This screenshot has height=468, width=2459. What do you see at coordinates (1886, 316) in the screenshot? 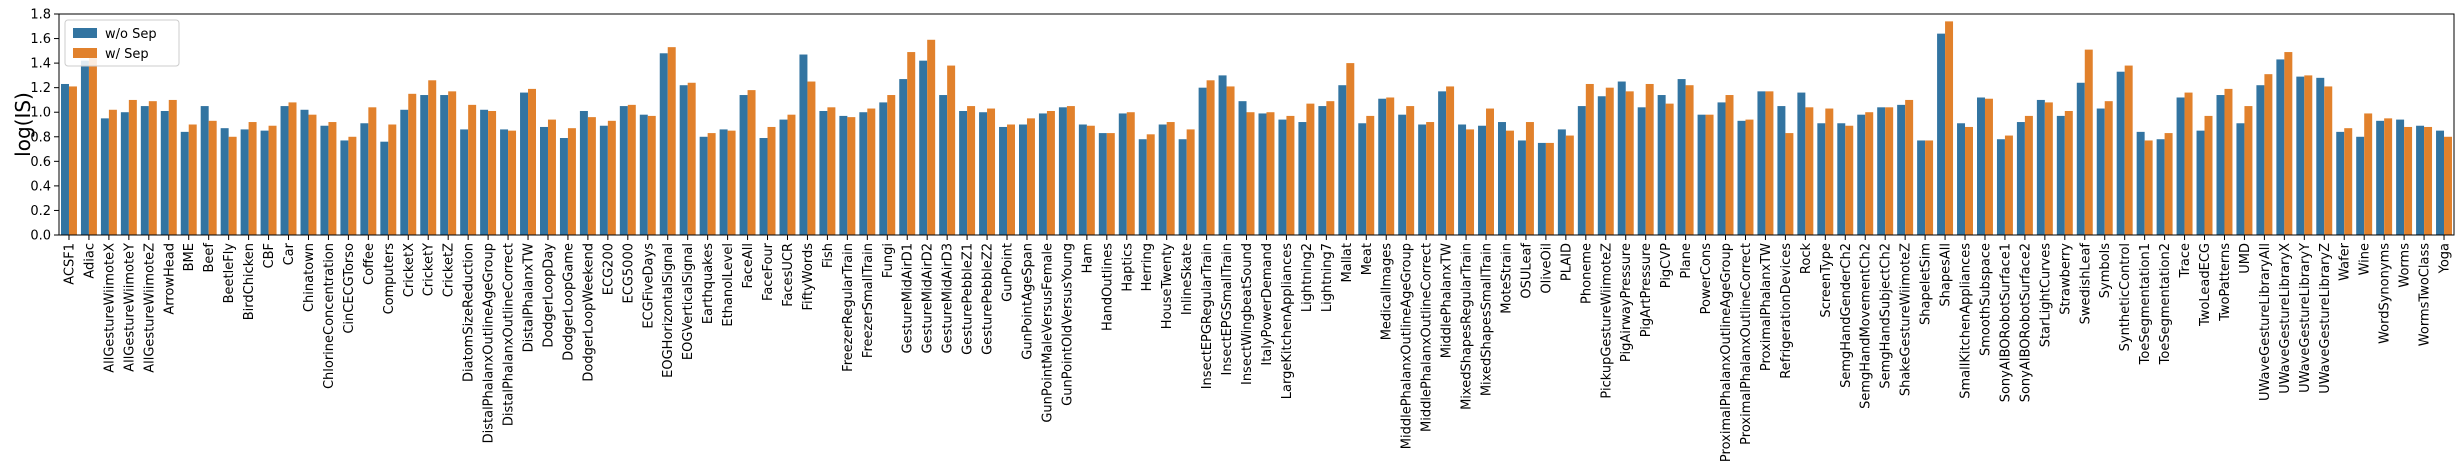
I see `x-tick-label-SemgHandSubjectCh2: SemgHandSubjectCh2` at bounding box center [1886, 316].